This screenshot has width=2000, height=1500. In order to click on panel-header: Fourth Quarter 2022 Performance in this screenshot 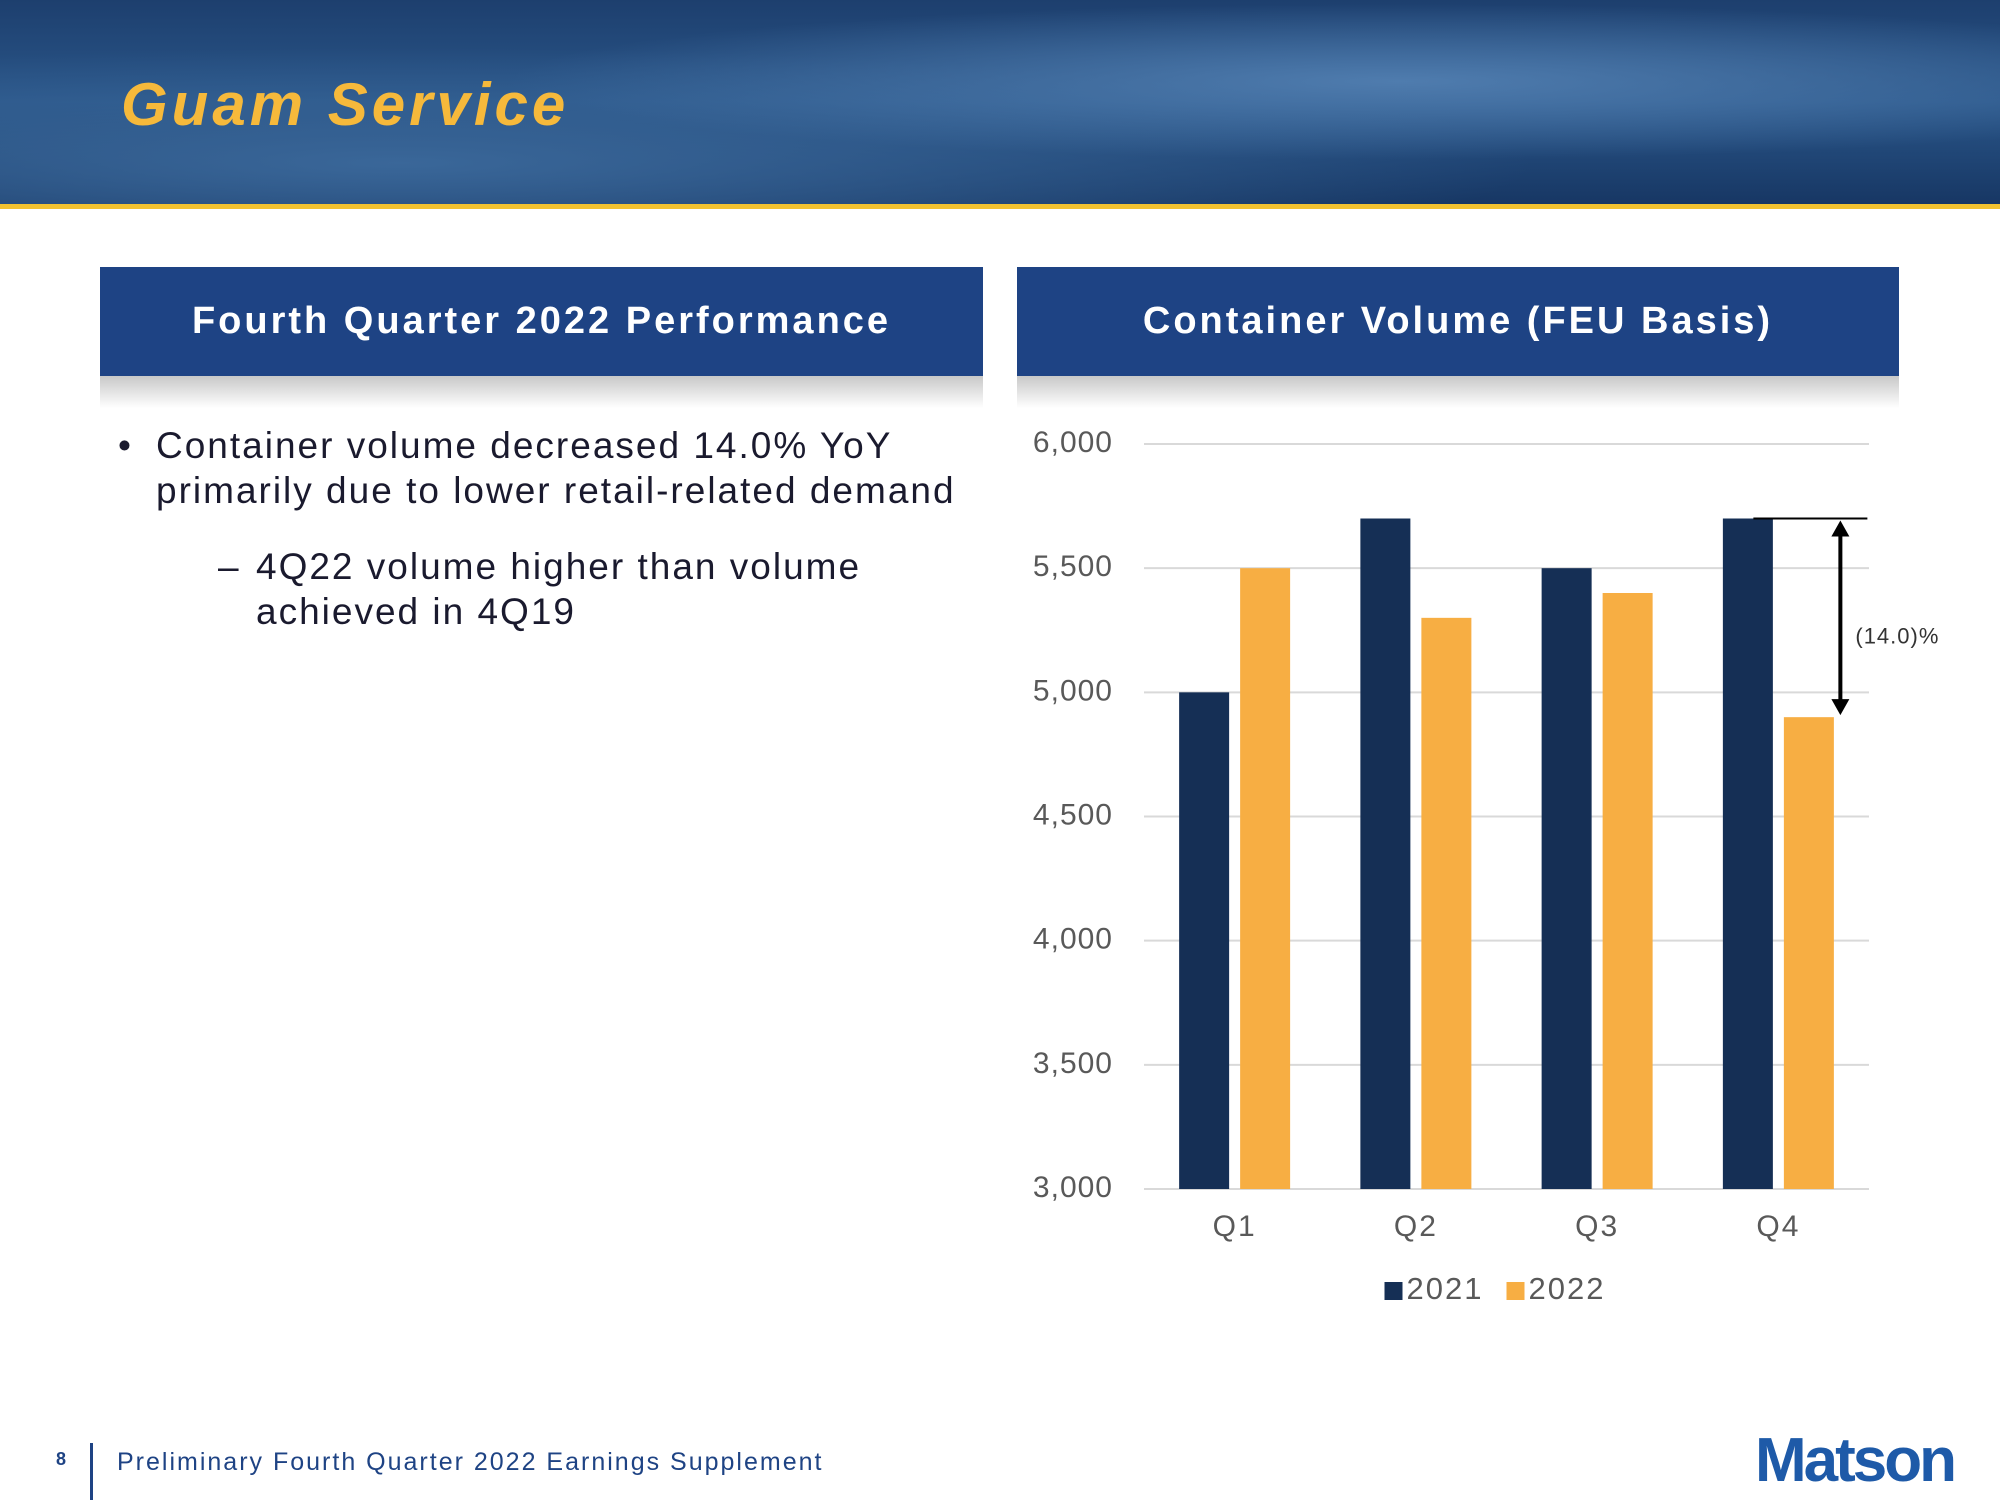, I will do `click(541, 321)`.